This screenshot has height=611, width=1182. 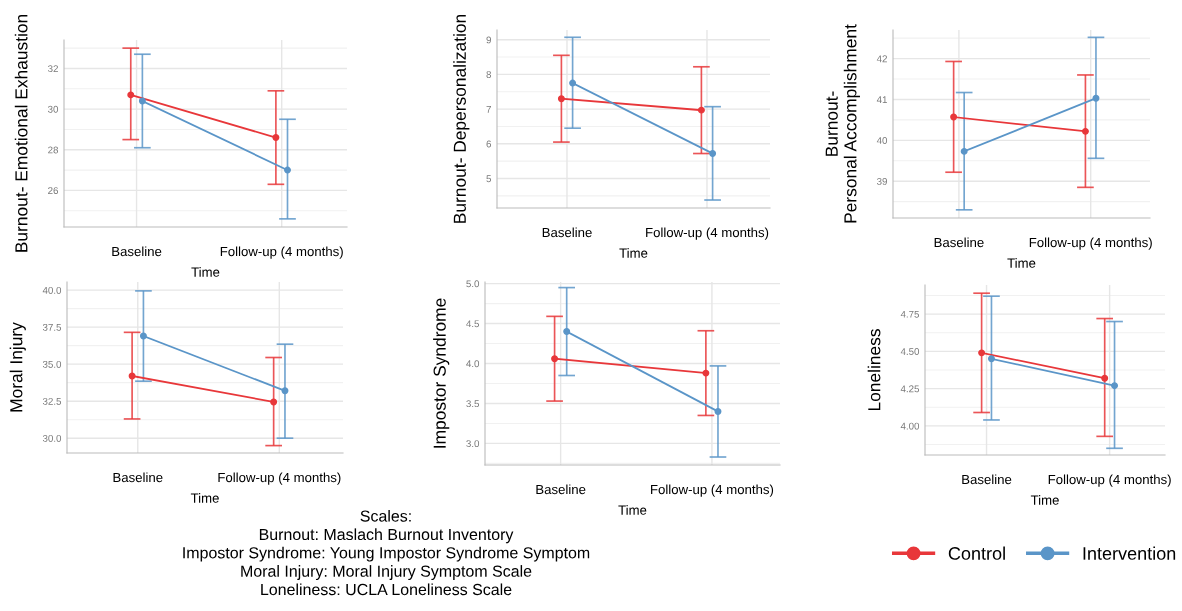 I want to click on y-tick-label: 4.5, so click(x=473, y=324).